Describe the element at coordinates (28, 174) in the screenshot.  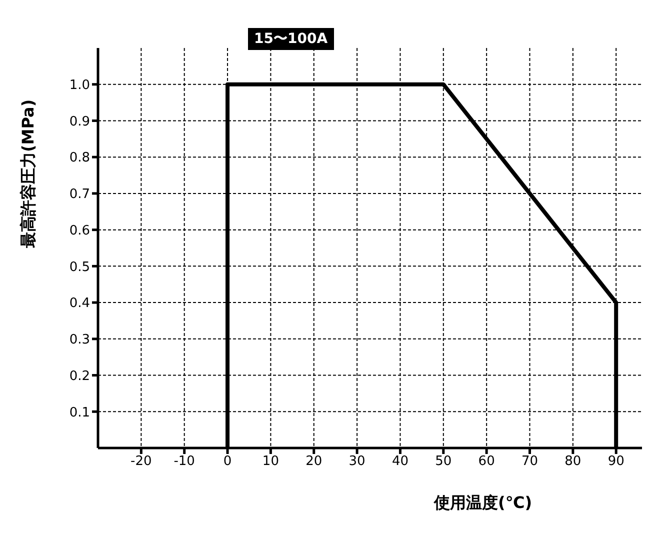
I see `y-axis-title: 最高許容圧力(MPa)` at that location.